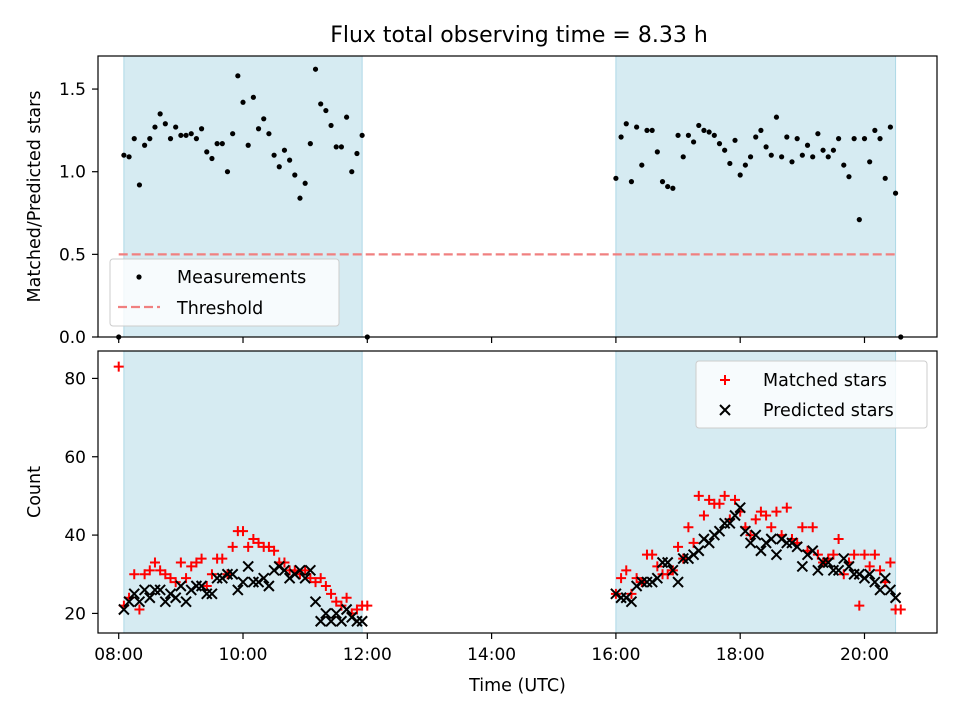 This screenshot has height=720, width=960. Describe the element at coordinates (72, 255) in the screenshot. I see `panel1-y-tick-label: 0.5` at that location.